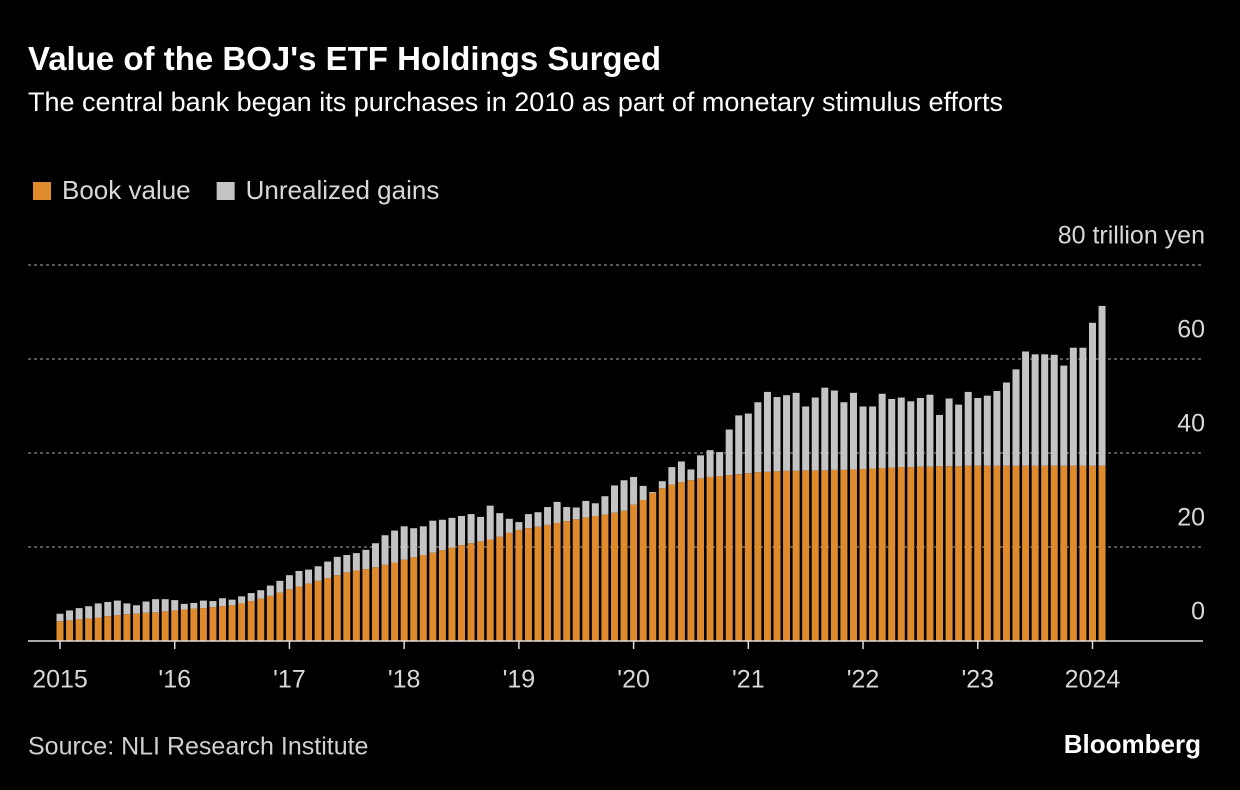 This screenshot has width=1240, height=790. What do you see at coordinates (345, 58) in the screenshot?
I see `chart-title: Value of the BOJ's ETF Holdings Surged` at bounding box center [345, 58].